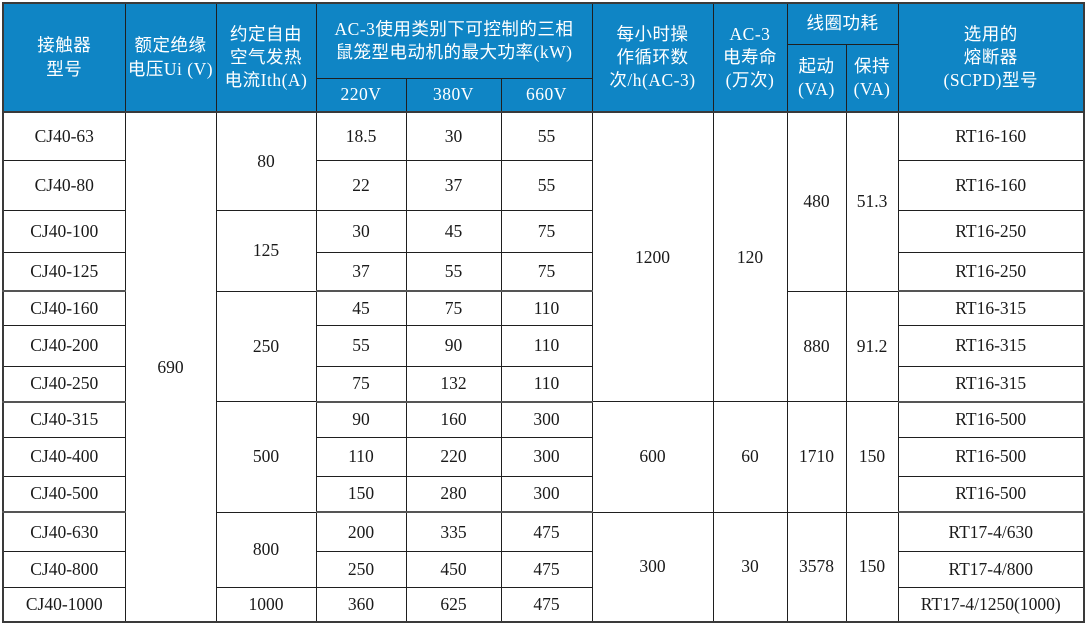 Image resolution: width=1085 pixels, height=627 pixels. Describe the element at coordinates (652, 567) in the screenshot. I see `cell-cycles: 300` at that location.